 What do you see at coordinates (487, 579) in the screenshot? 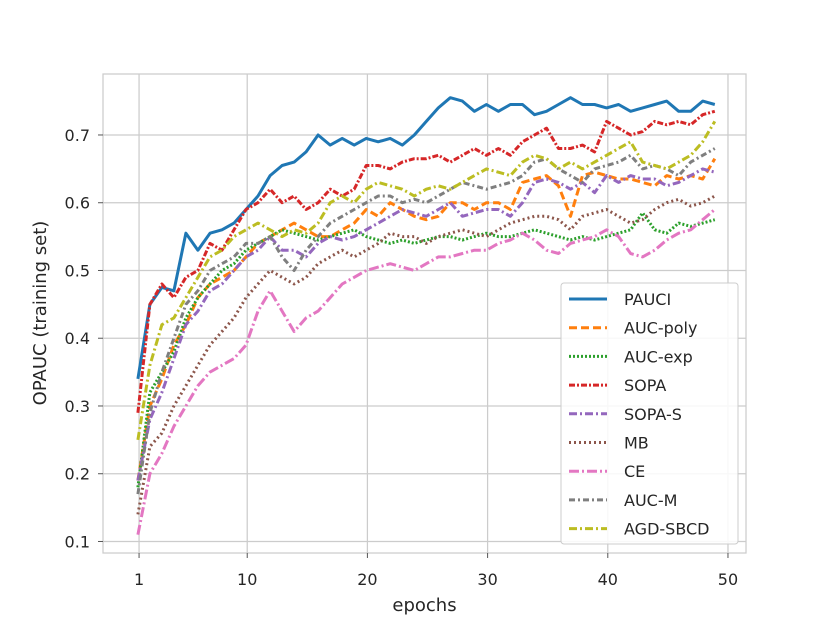
I see `x-tick-label: 30` at bounding box center [487, 579].